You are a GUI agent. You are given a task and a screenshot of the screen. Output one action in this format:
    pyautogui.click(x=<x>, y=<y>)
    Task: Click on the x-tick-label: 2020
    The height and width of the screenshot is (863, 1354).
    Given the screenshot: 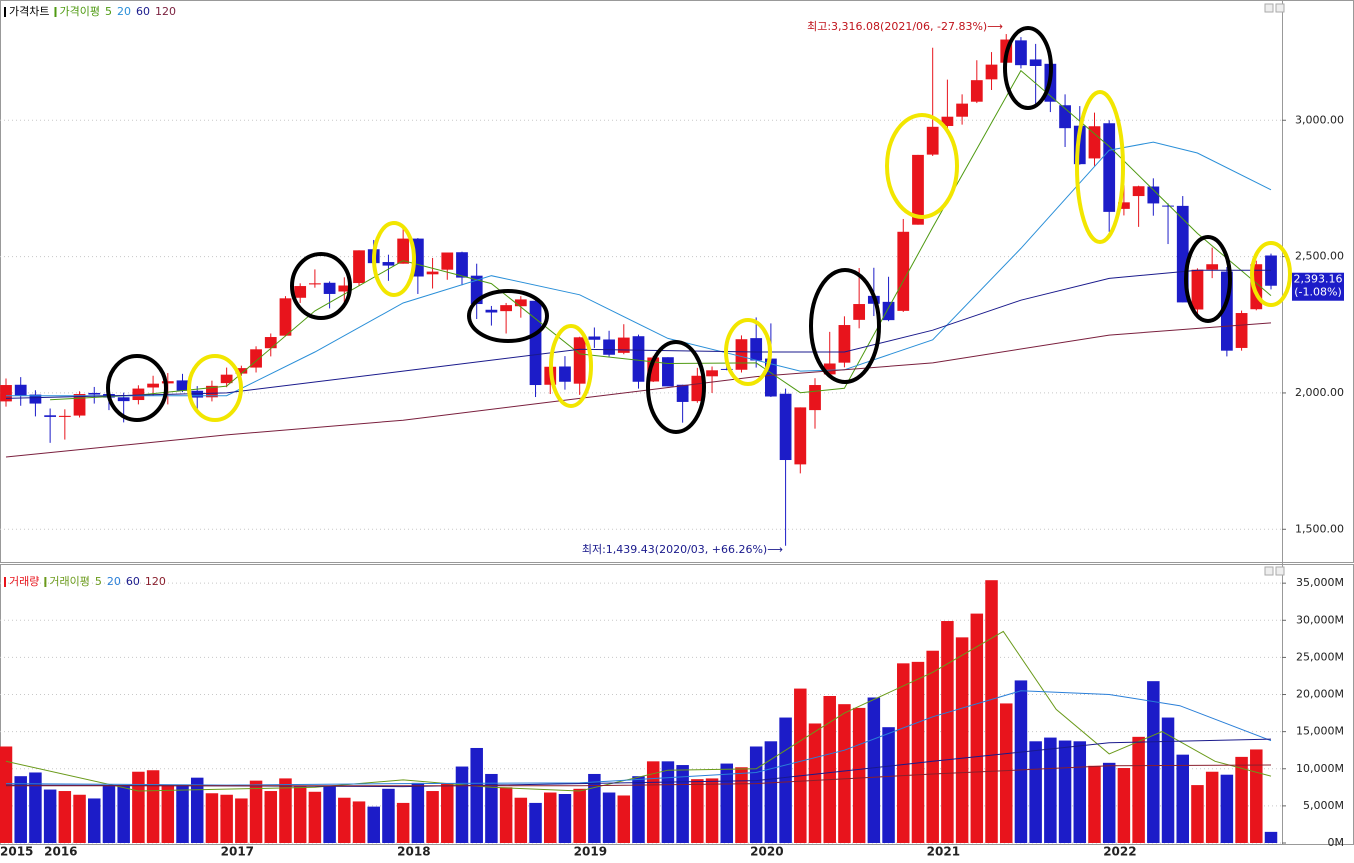 What is the action you would take?
    pyautogui.click(x=766, y=852)
    